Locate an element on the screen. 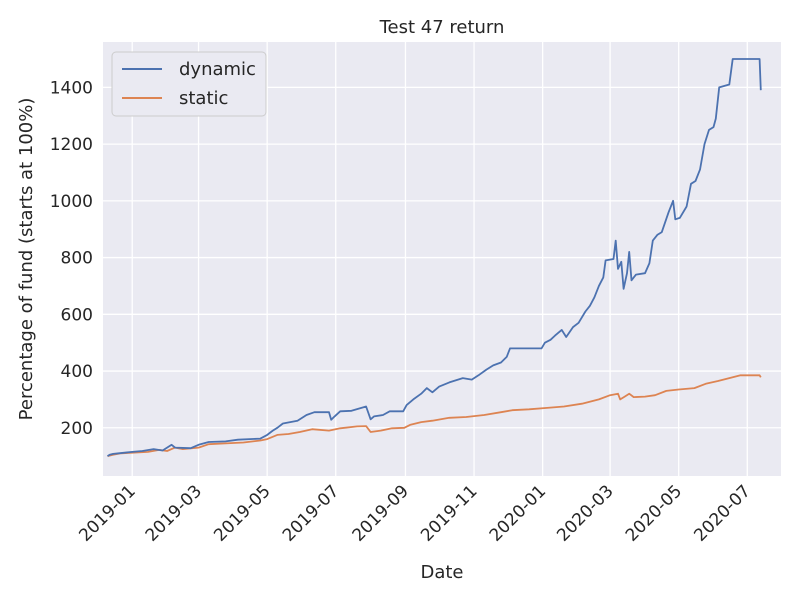 The width and height of the screenshot is (800, 600). x-tick-label: 2019-11 is located at coordinates (449, 513).